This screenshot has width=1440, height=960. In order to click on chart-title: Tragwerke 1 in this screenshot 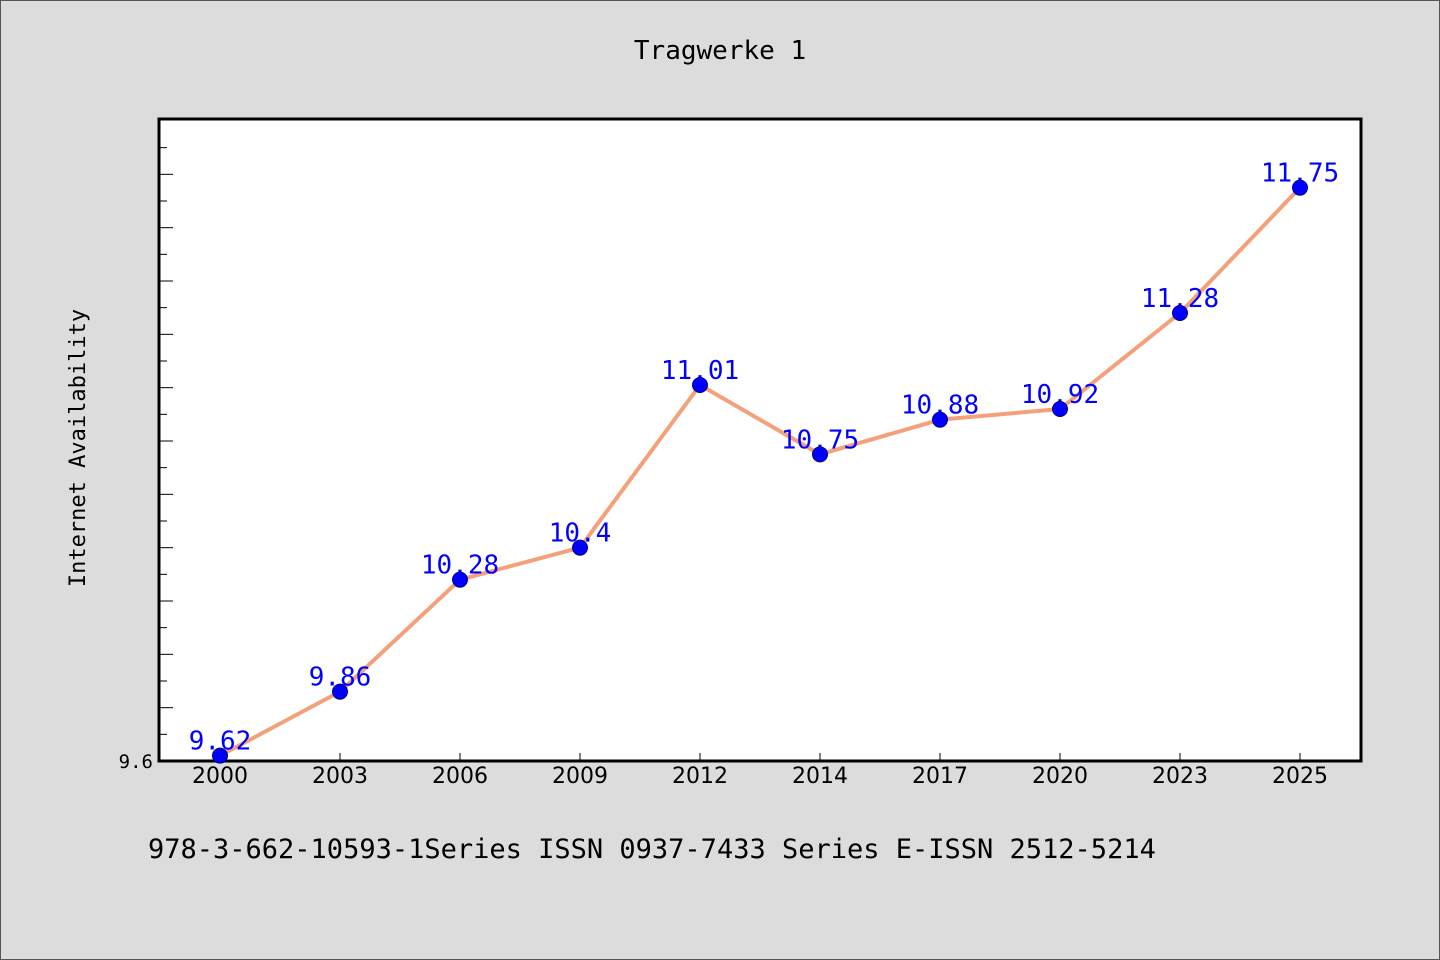, I will do `click(720, 51)`.